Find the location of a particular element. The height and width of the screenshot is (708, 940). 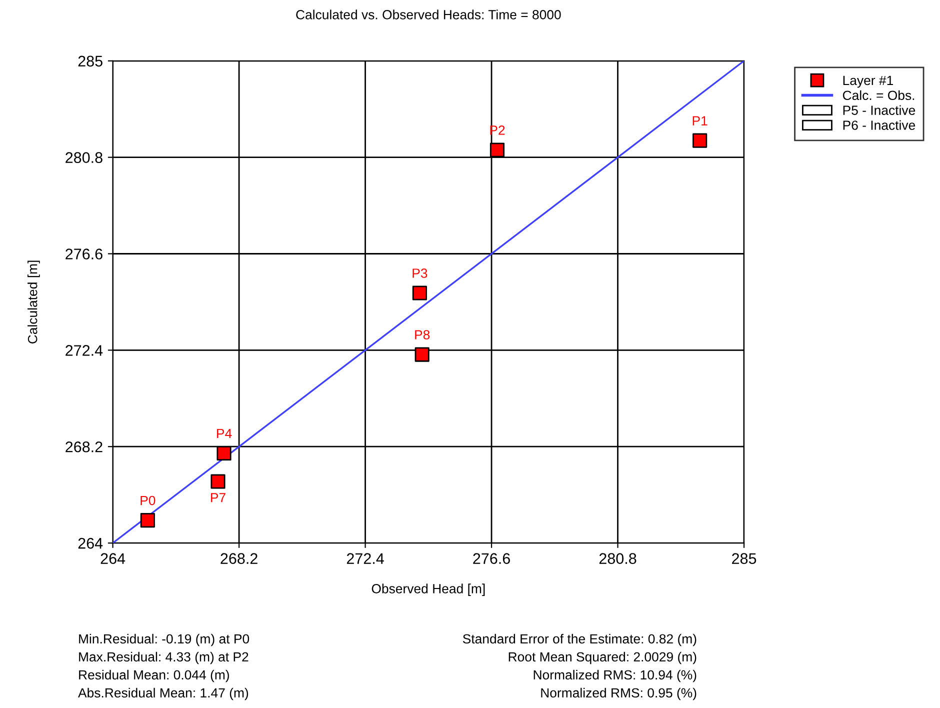

text: Standard Error of the Estimate: 0.82 (m) is located at coordinates (579, 640).